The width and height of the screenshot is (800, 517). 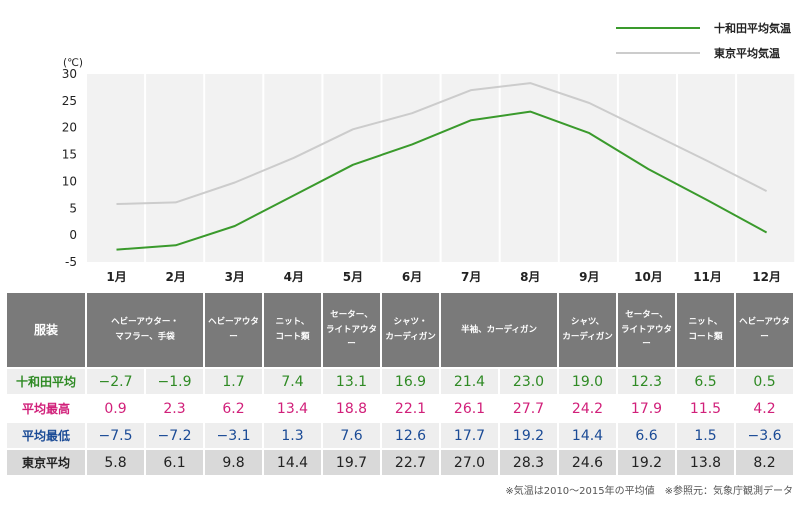 What do you see at coordinates (116, 277) in the screenshot?
I see `x-tick-label: 1月` at bounding box center [116, 277].